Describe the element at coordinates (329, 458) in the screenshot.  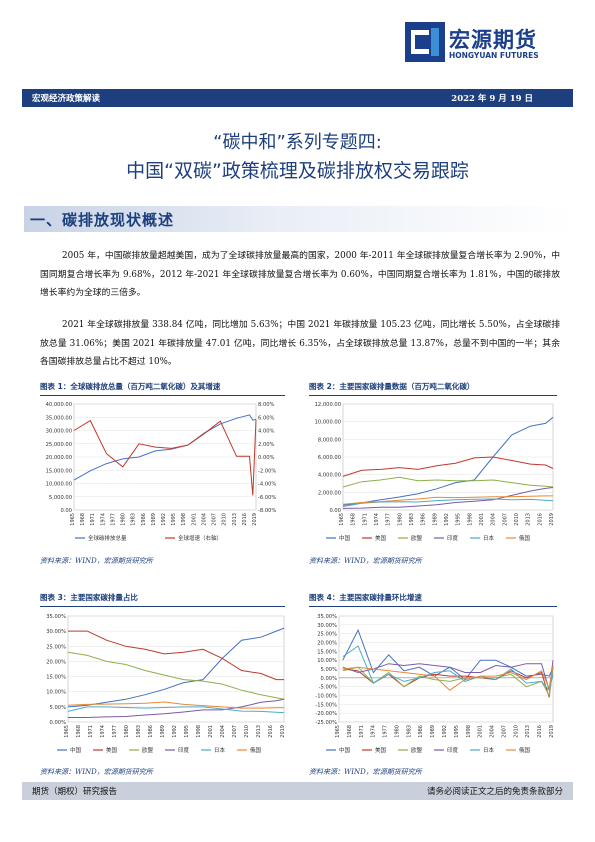
I see `y-tick-label: 6,000.00` at that location.